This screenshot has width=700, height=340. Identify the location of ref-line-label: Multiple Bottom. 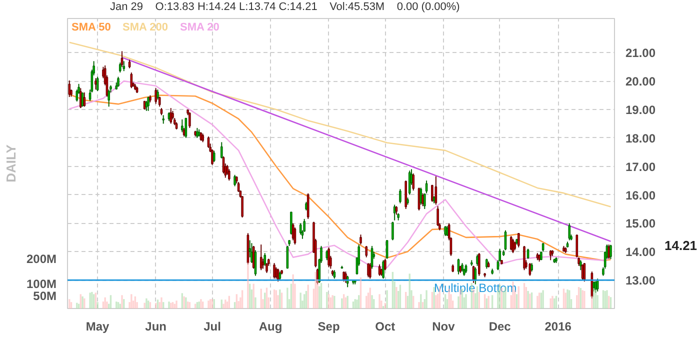
(475, 288).